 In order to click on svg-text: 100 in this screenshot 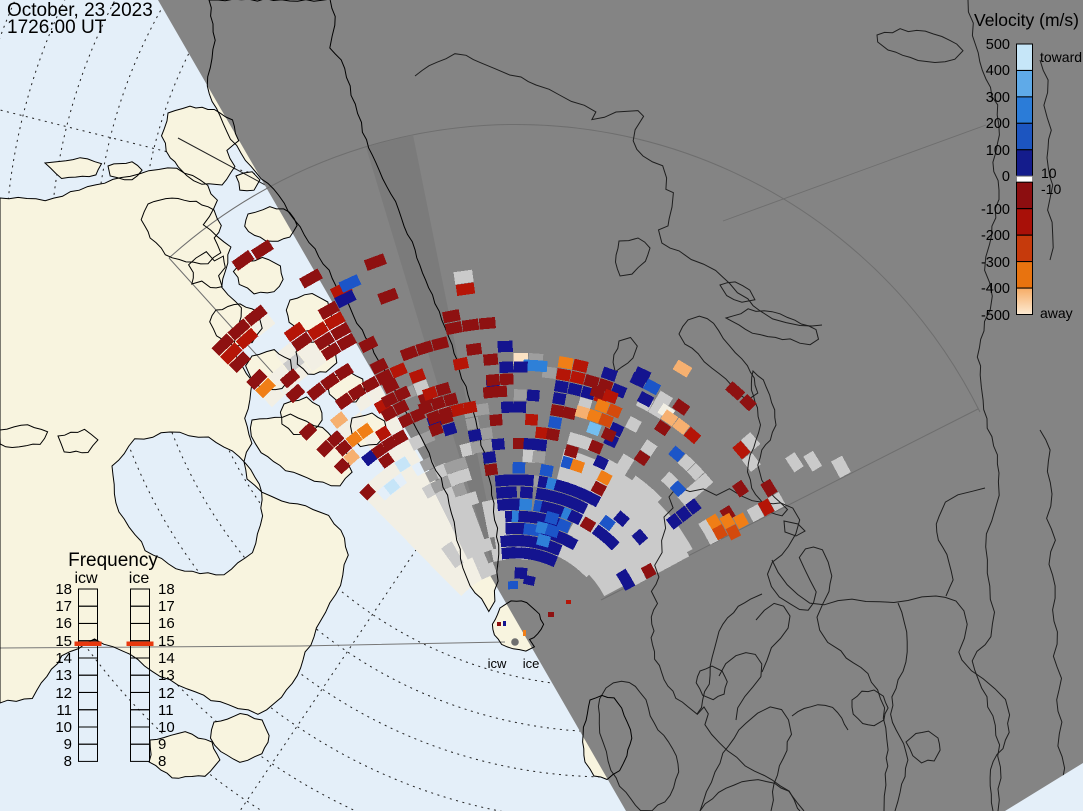, I will do `click(998, 151)`.